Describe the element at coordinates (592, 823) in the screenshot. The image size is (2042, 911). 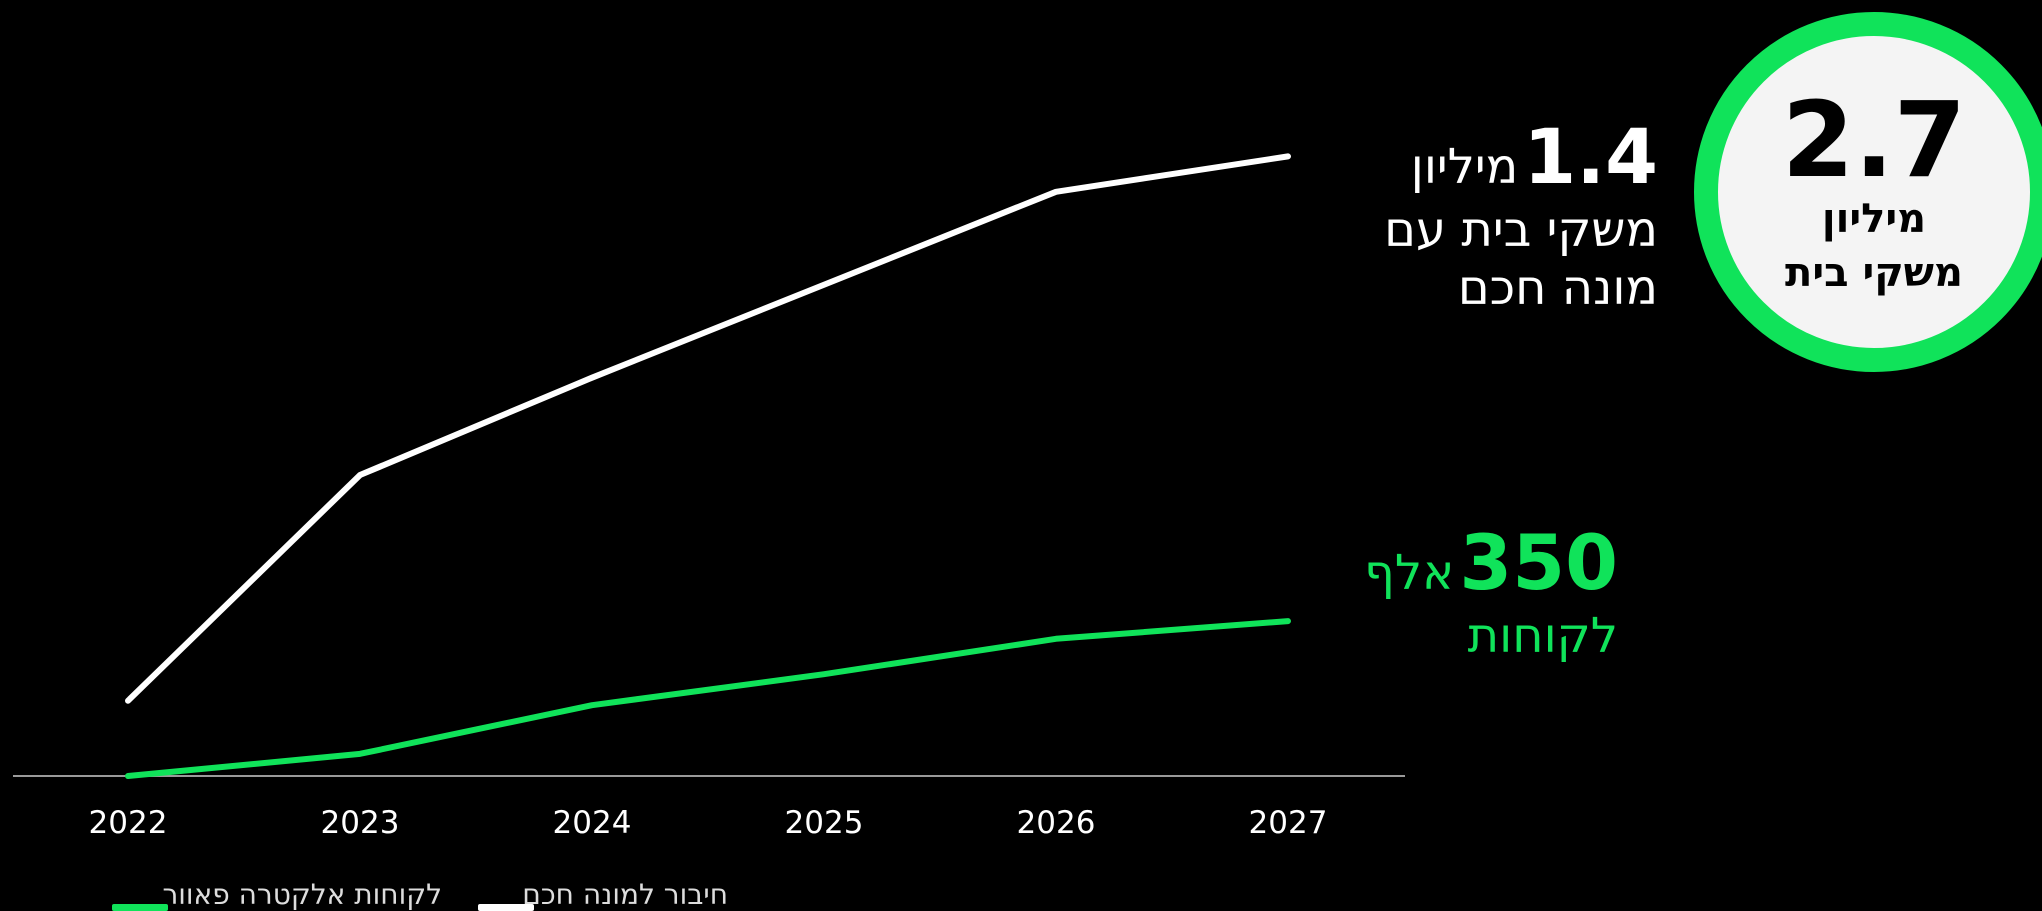
I see `x-tick-label-2024: 2024` at that location.